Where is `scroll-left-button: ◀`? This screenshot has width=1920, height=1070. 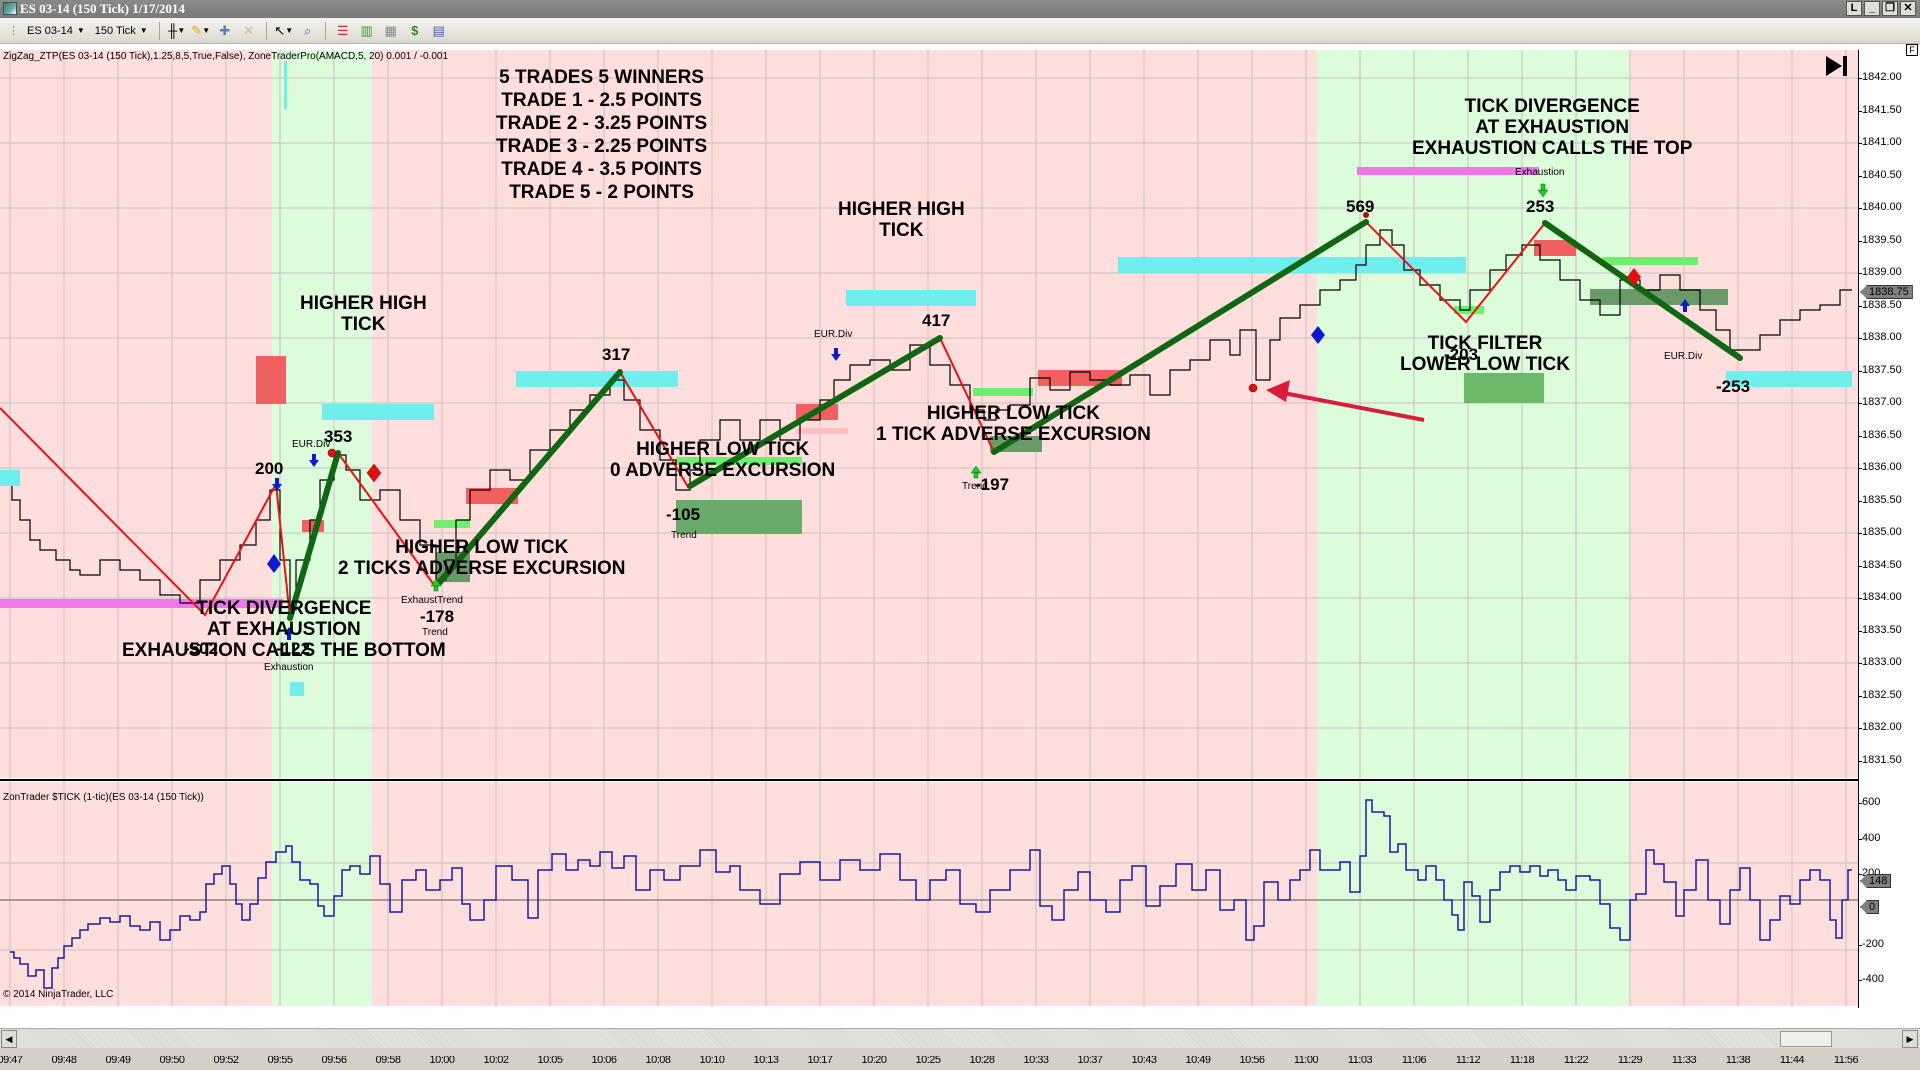 scroll-left-button: ◀ is located at coordinates (9, 1039).